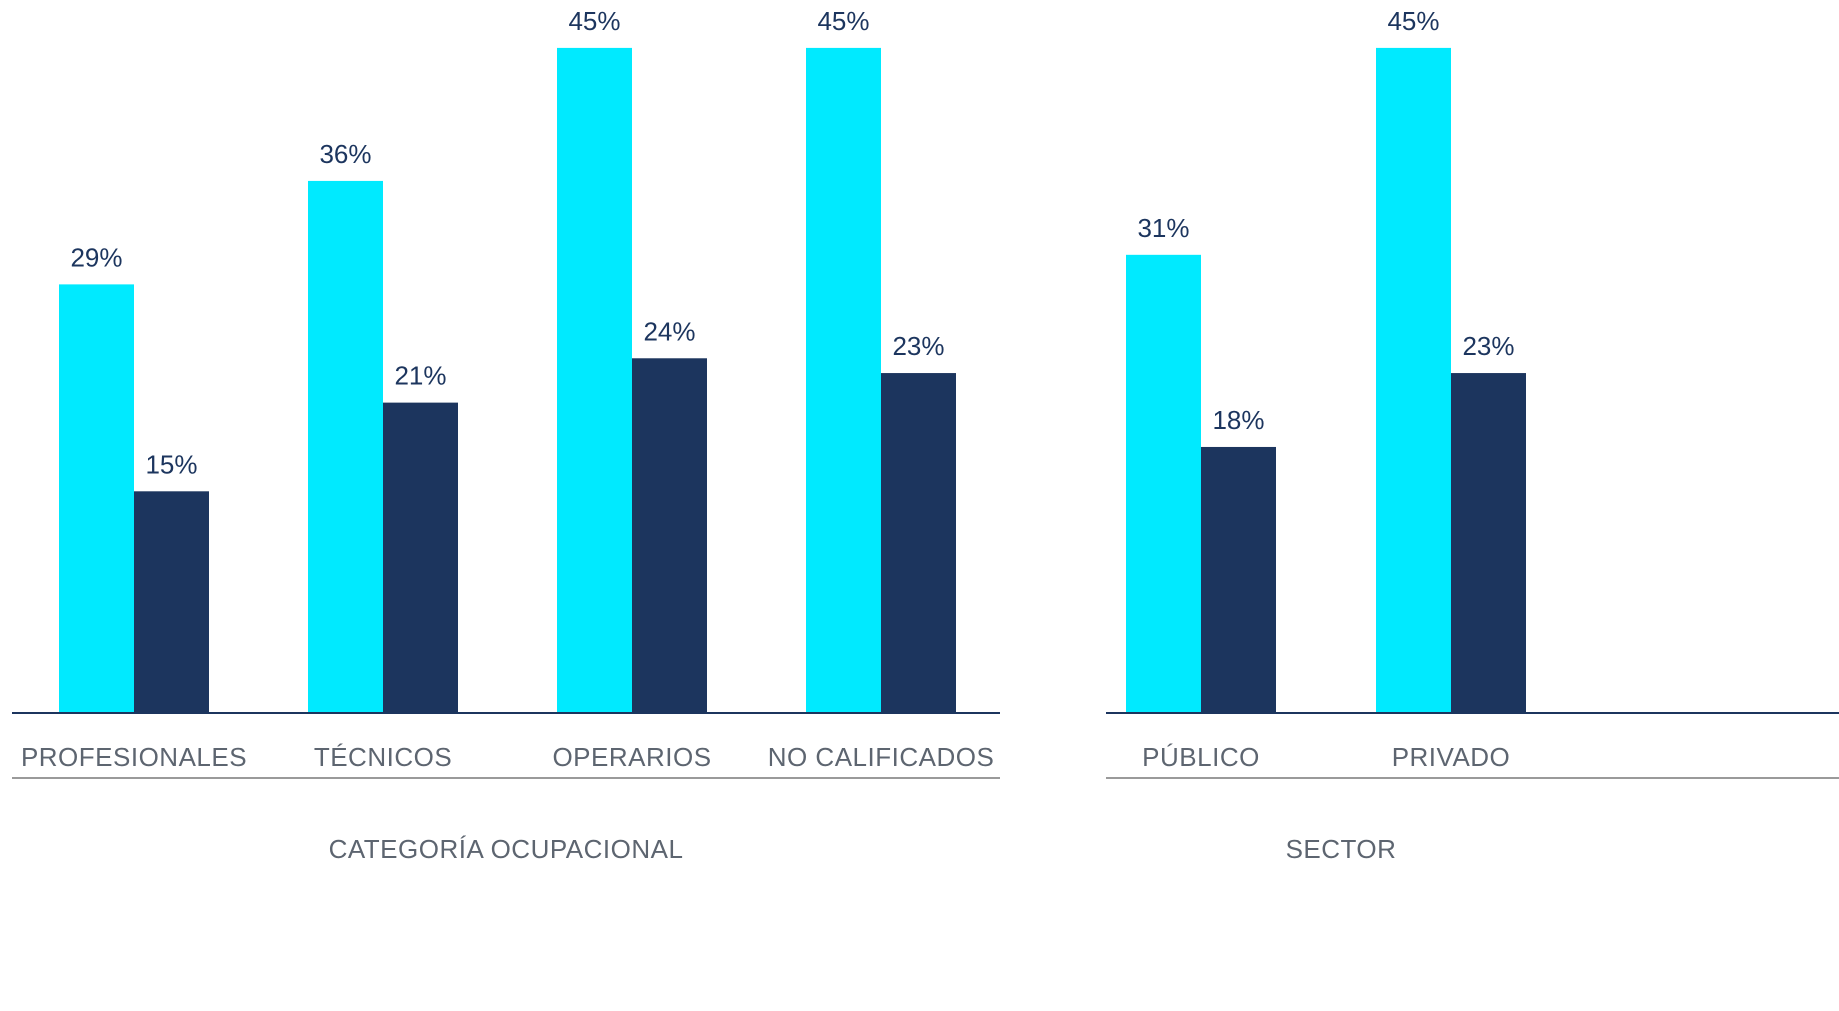 The width and height of the screenshot is (1839, 1011). What do you see at coordinates (345, 154) in the screenshot?
I see `data-label: 36%` at bounding box center [345, 154].